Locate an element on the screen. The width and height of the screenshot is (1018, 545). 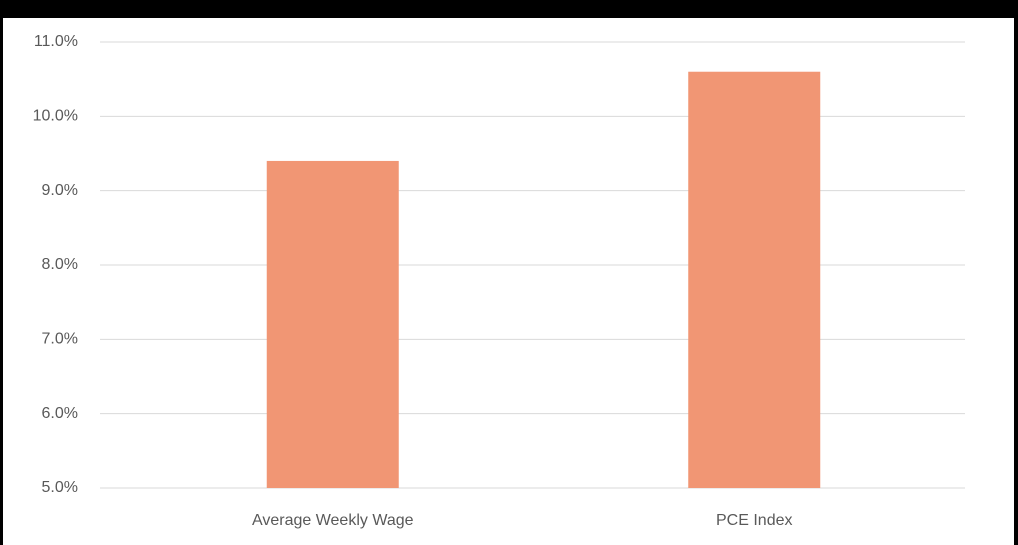
y-tick-label: 10.0% is located at coordinates (55, 116).